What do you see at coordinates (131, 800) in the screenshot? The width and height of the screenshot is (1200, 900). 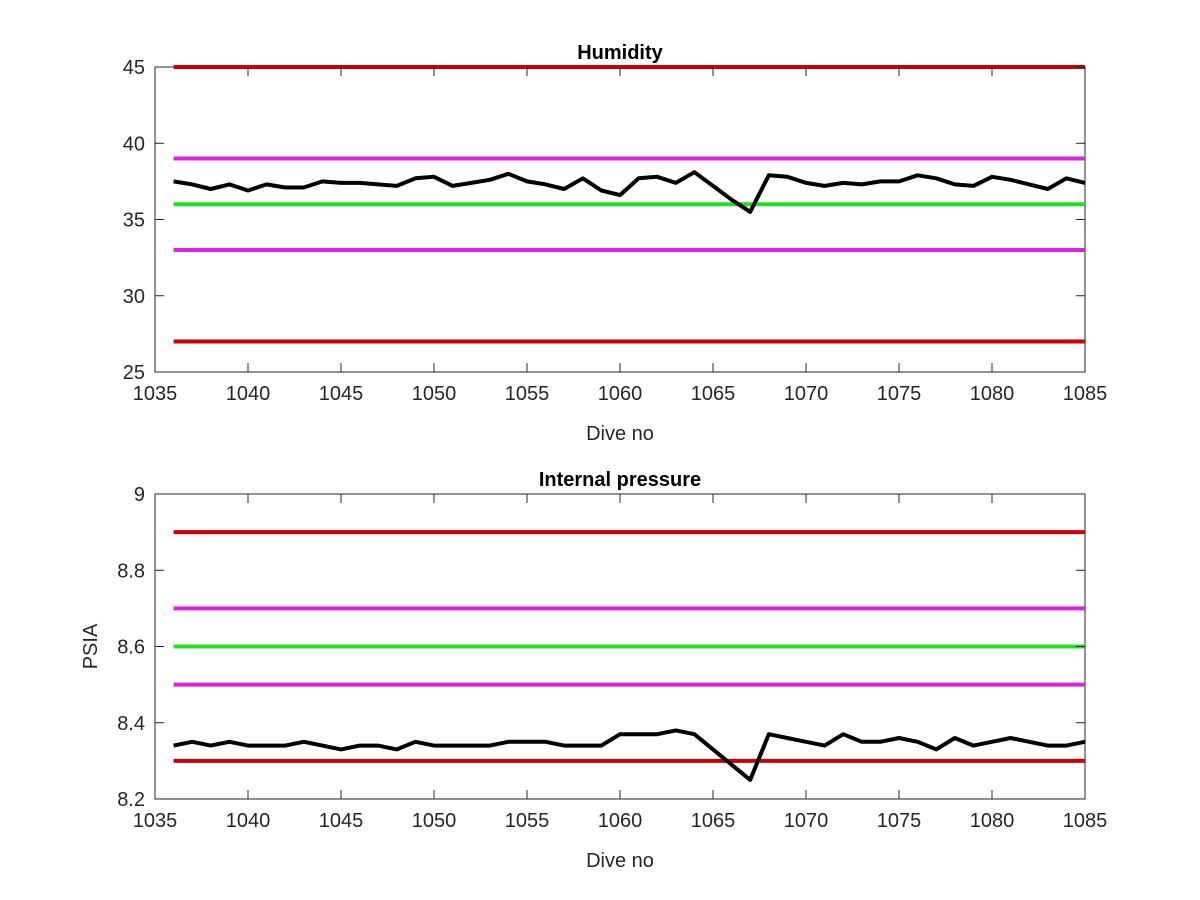 I see `internal-pressure-y-tick-label: 8.2` at bounding box center [131, 800].